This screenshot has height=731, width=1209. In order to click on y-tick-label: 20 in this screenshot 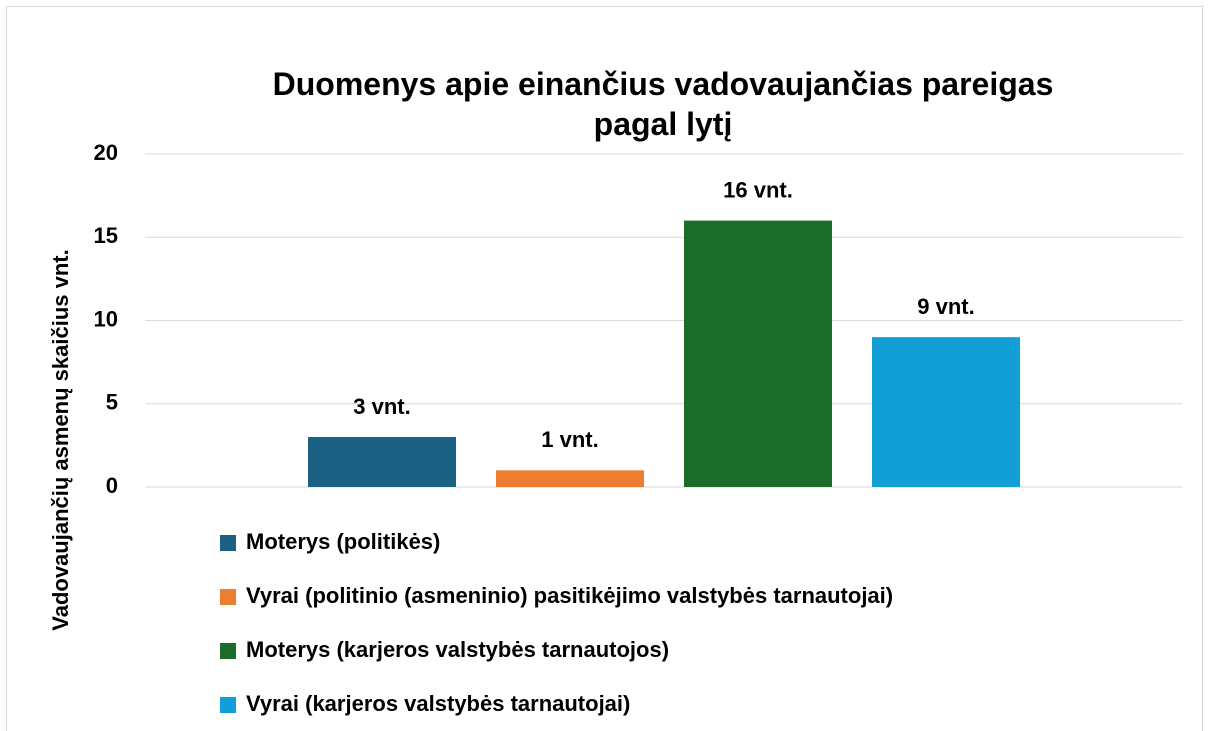, I will do `click(106, 152)`.